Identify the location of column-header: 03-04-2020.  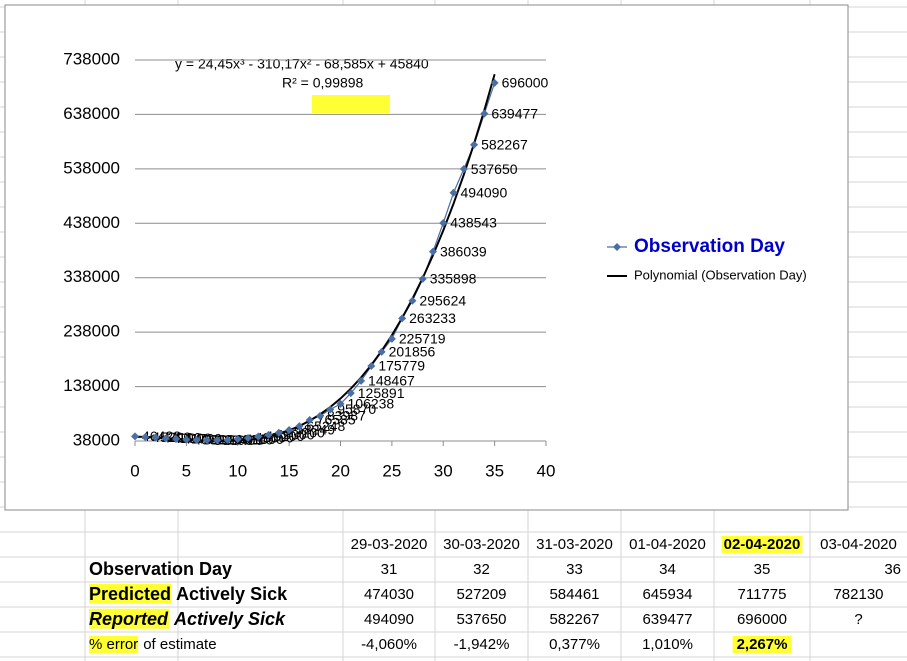
(858, 544).